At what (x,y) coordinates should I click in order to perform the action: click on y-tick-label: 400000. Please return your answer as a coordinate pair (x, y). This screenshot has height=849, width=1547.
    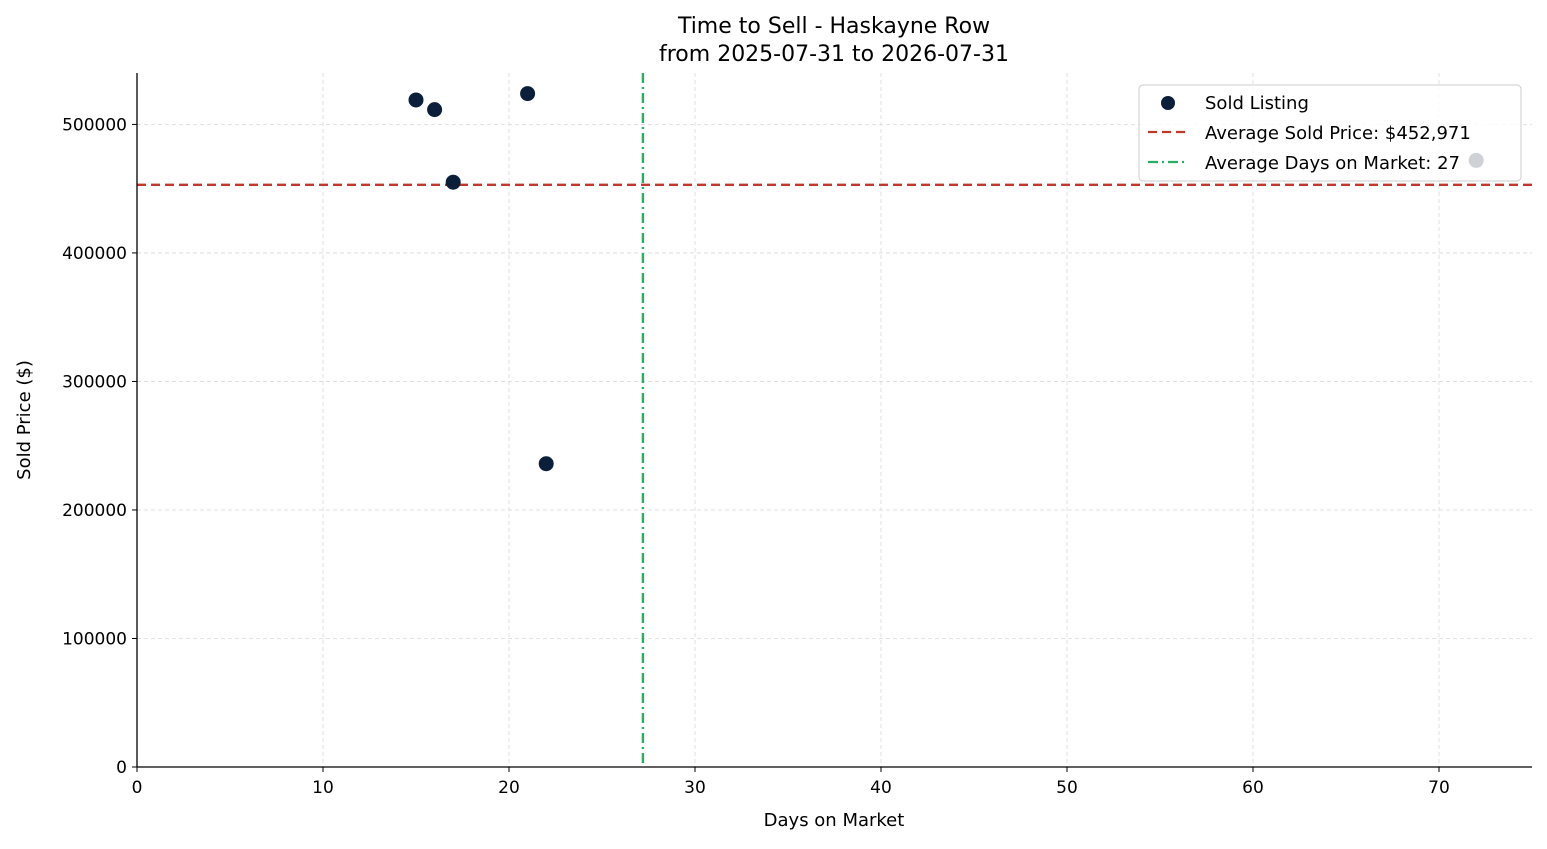
    Looking at the image, I should click on (94, 254).